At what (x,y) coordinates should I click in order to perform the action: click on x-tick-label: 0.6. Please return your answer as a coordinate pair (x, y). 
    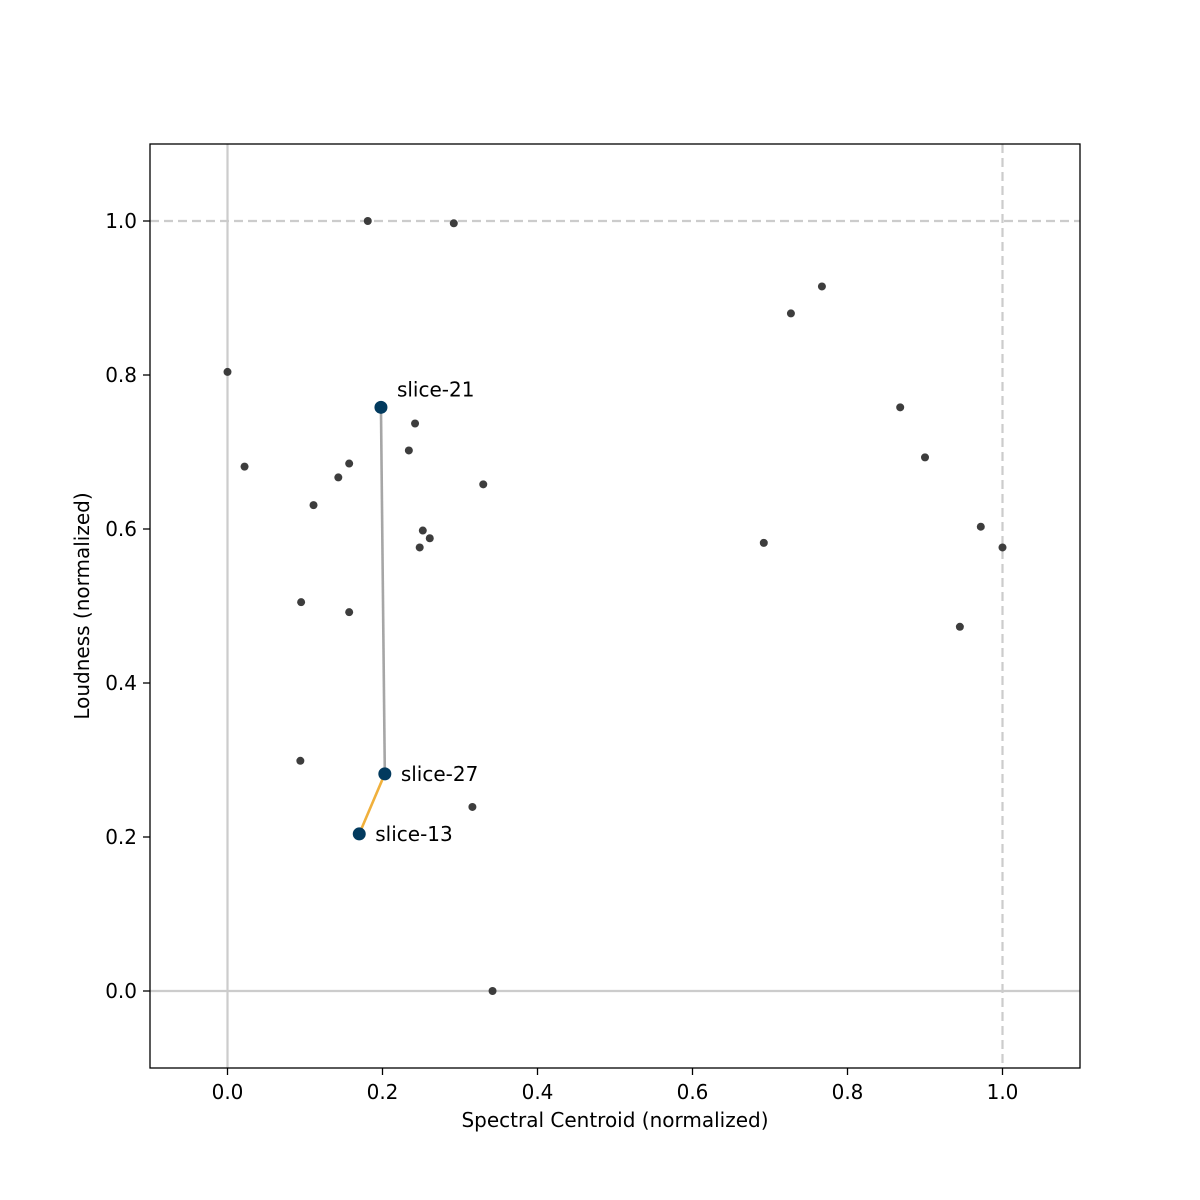
    Looking at the image, I should click on (693, 1092).